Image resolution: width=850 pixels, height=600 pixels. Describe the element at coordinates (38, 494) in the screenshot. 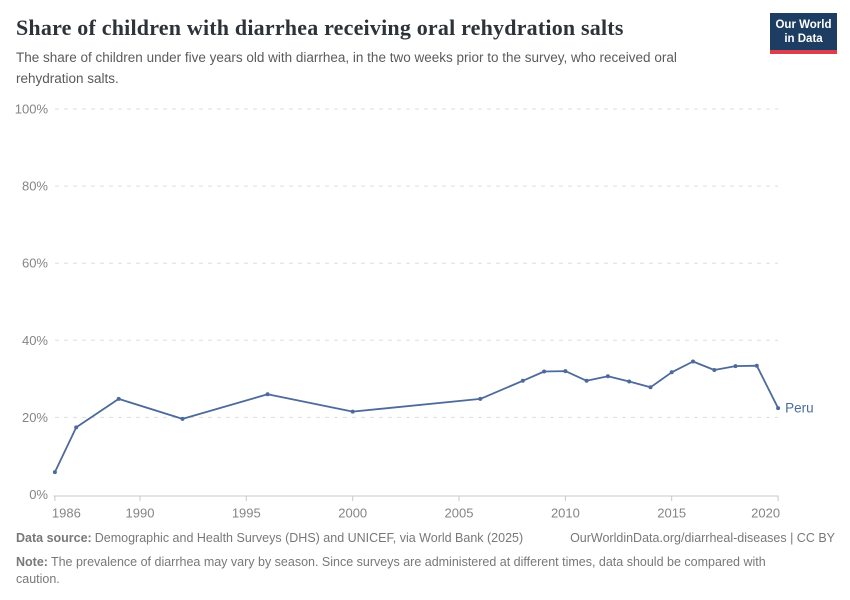

I see `y-tick-label: 0%` at that location.